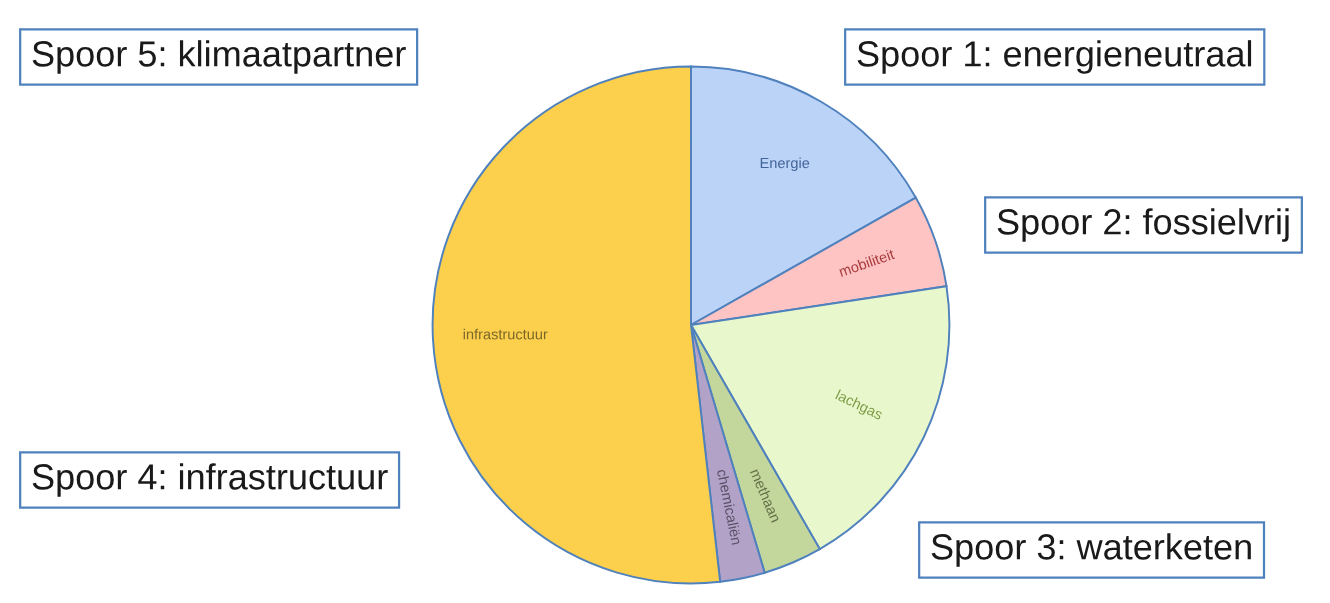 This screenshot has height=603, width=1330. I want to click on text: Spoor 3: waterketen, so click(1091, 550).